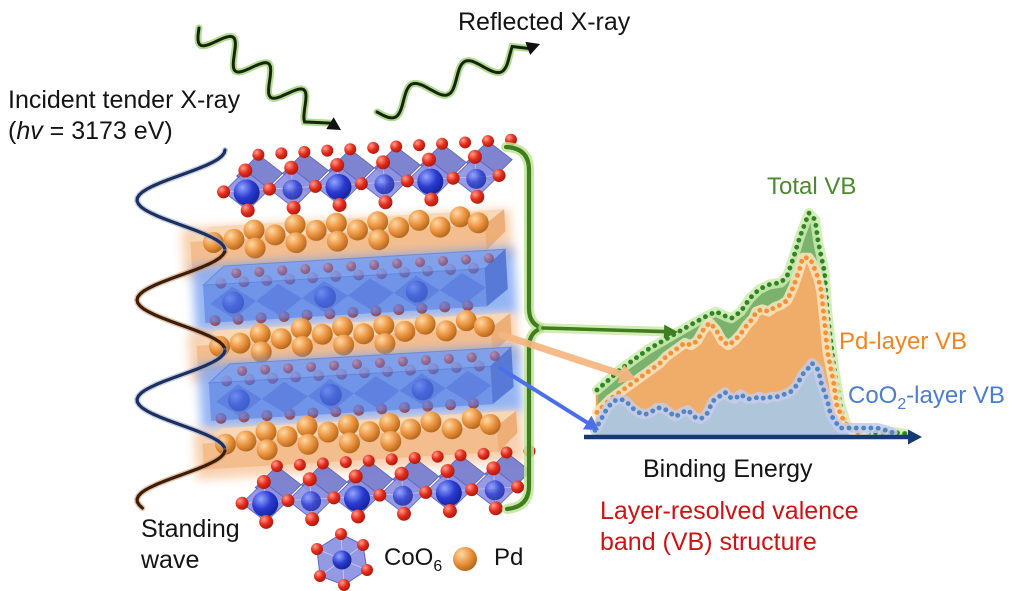 The height and width of the screenshot is (591, 1024). Describe the element at coordinates (180, 329) in the screenshot. I see `standing-wave` at that location.